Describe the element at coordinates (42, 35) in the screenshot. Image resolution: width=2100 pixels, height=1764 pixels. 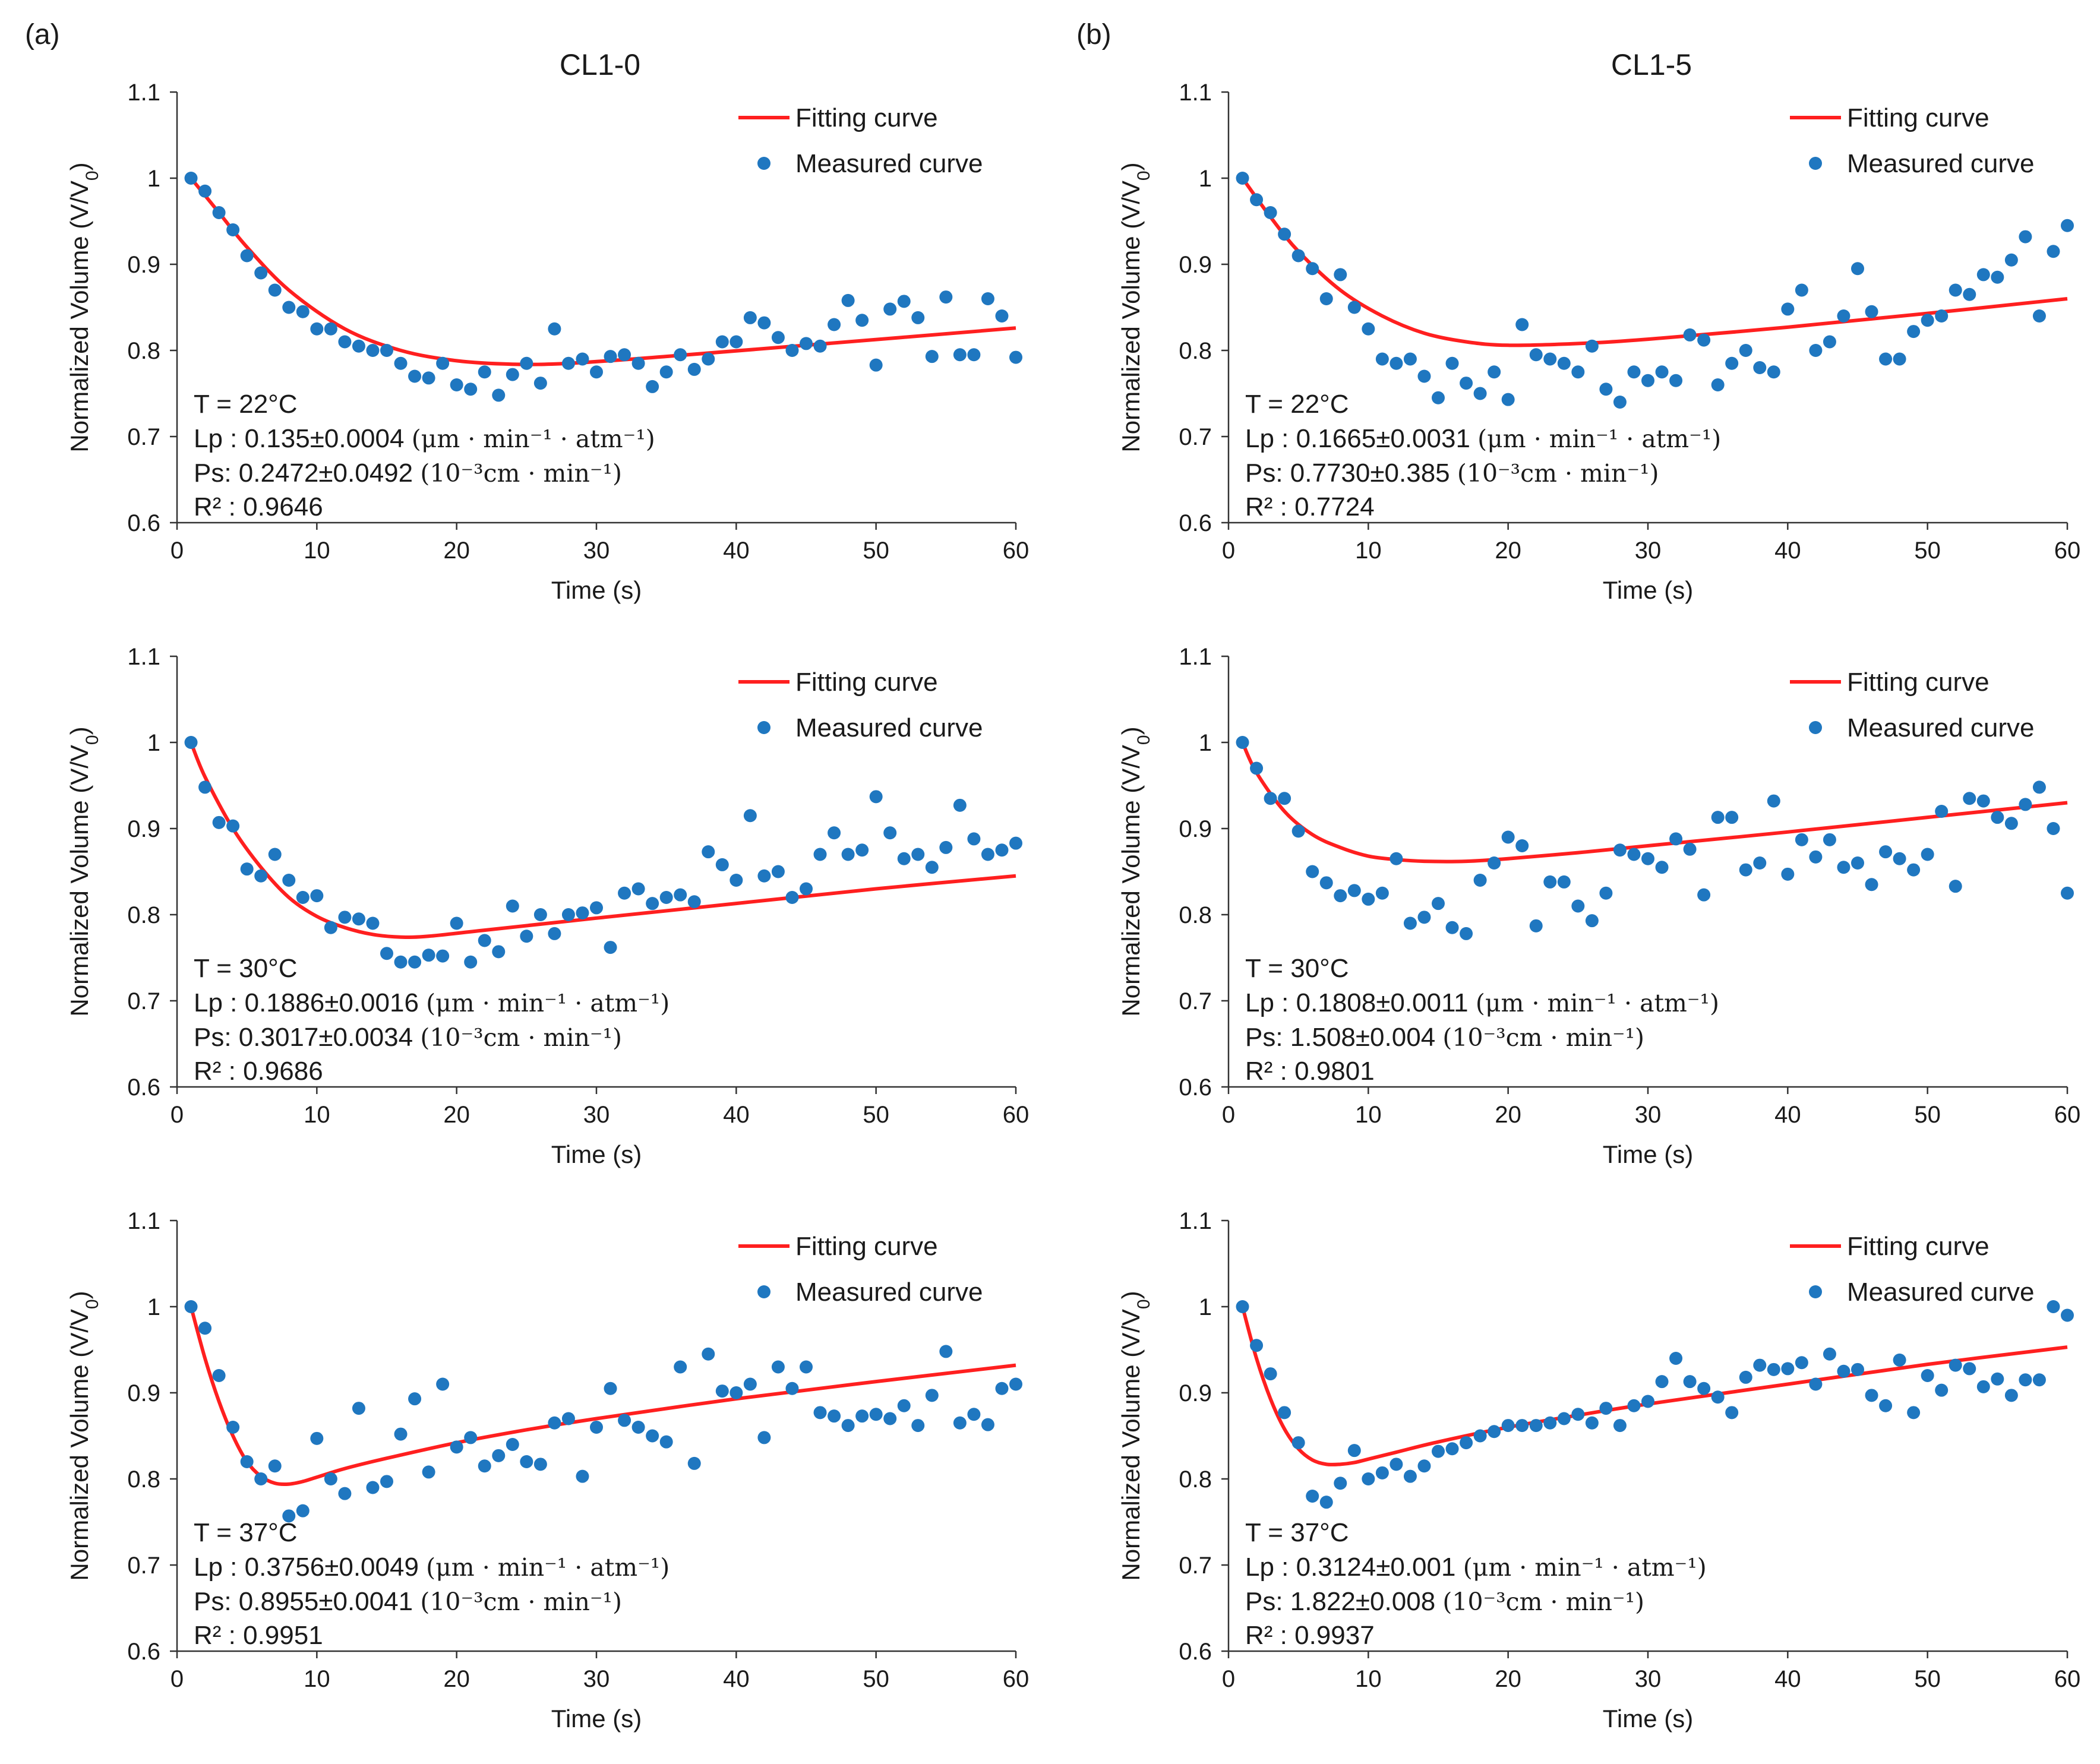
I see `panel-label-a: (a)` at that location.